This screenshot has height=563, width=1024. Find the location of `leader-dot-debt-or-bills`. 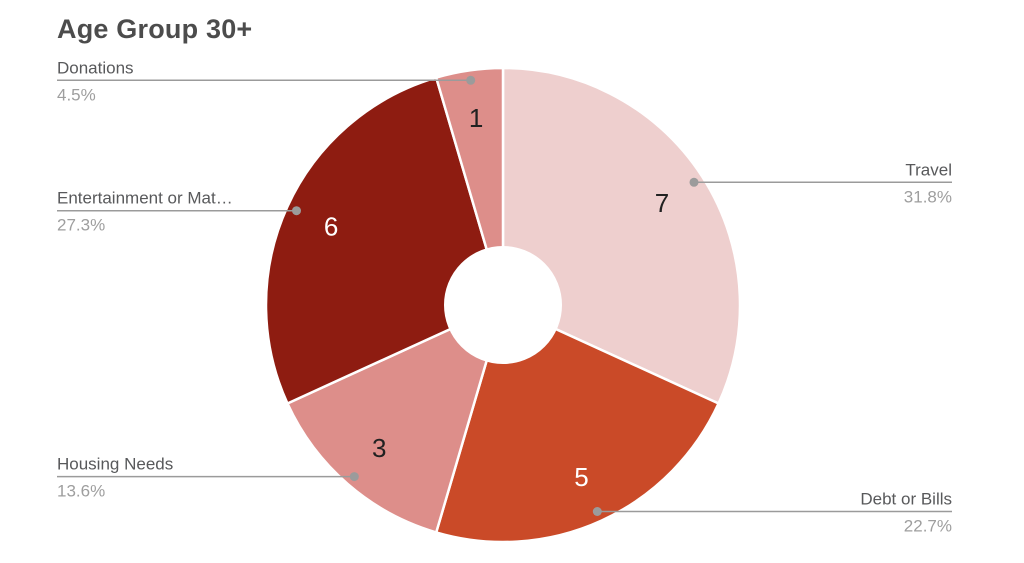

leader-dot-debt-or-bills is located at coordinates (597, 511).